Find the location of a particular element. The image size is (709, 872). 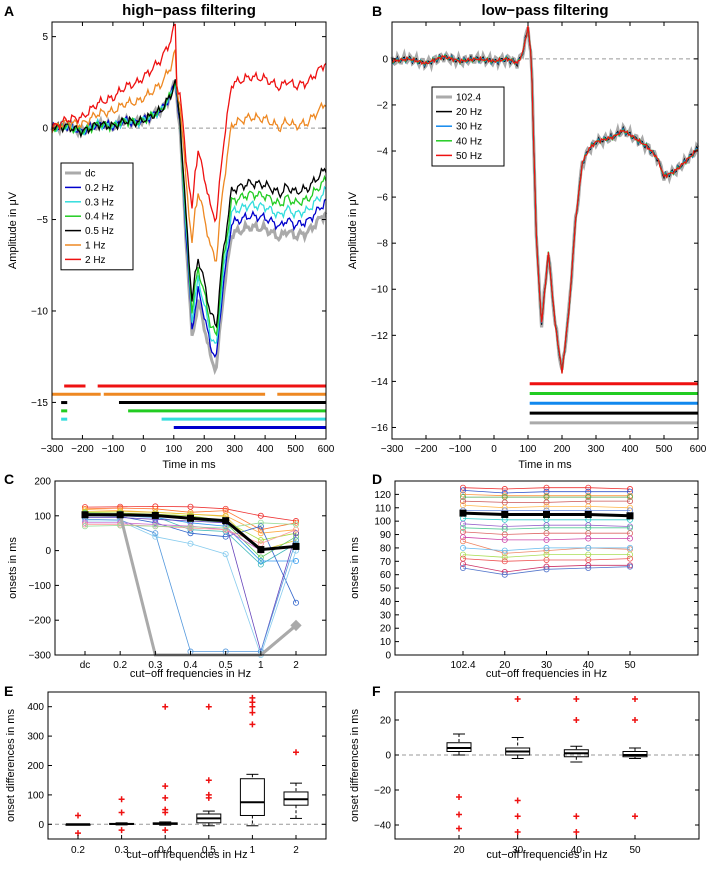

x-tick-label: 0.5 is located at coordinates (209, 850).